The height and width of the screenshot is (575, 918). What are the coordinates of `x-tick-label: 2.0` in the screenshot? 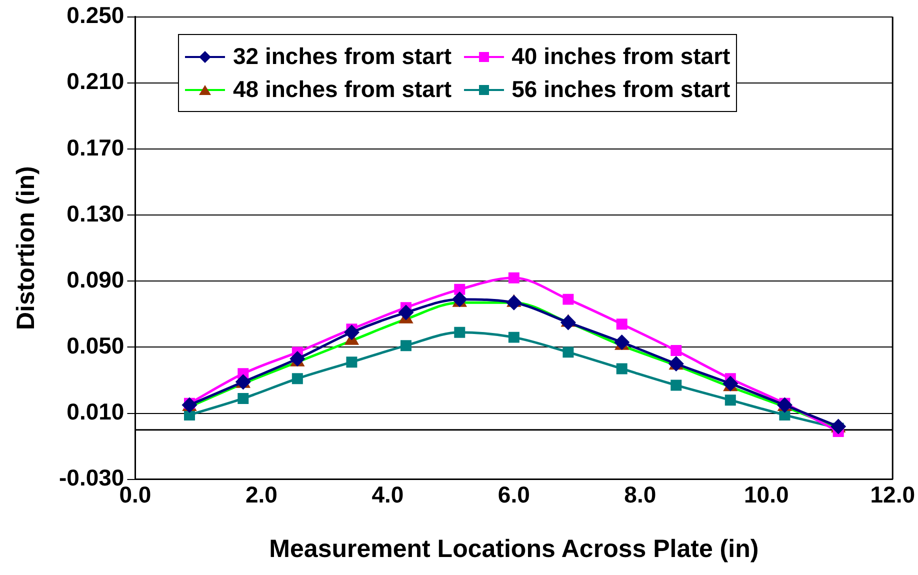 It's located at (261, 495).